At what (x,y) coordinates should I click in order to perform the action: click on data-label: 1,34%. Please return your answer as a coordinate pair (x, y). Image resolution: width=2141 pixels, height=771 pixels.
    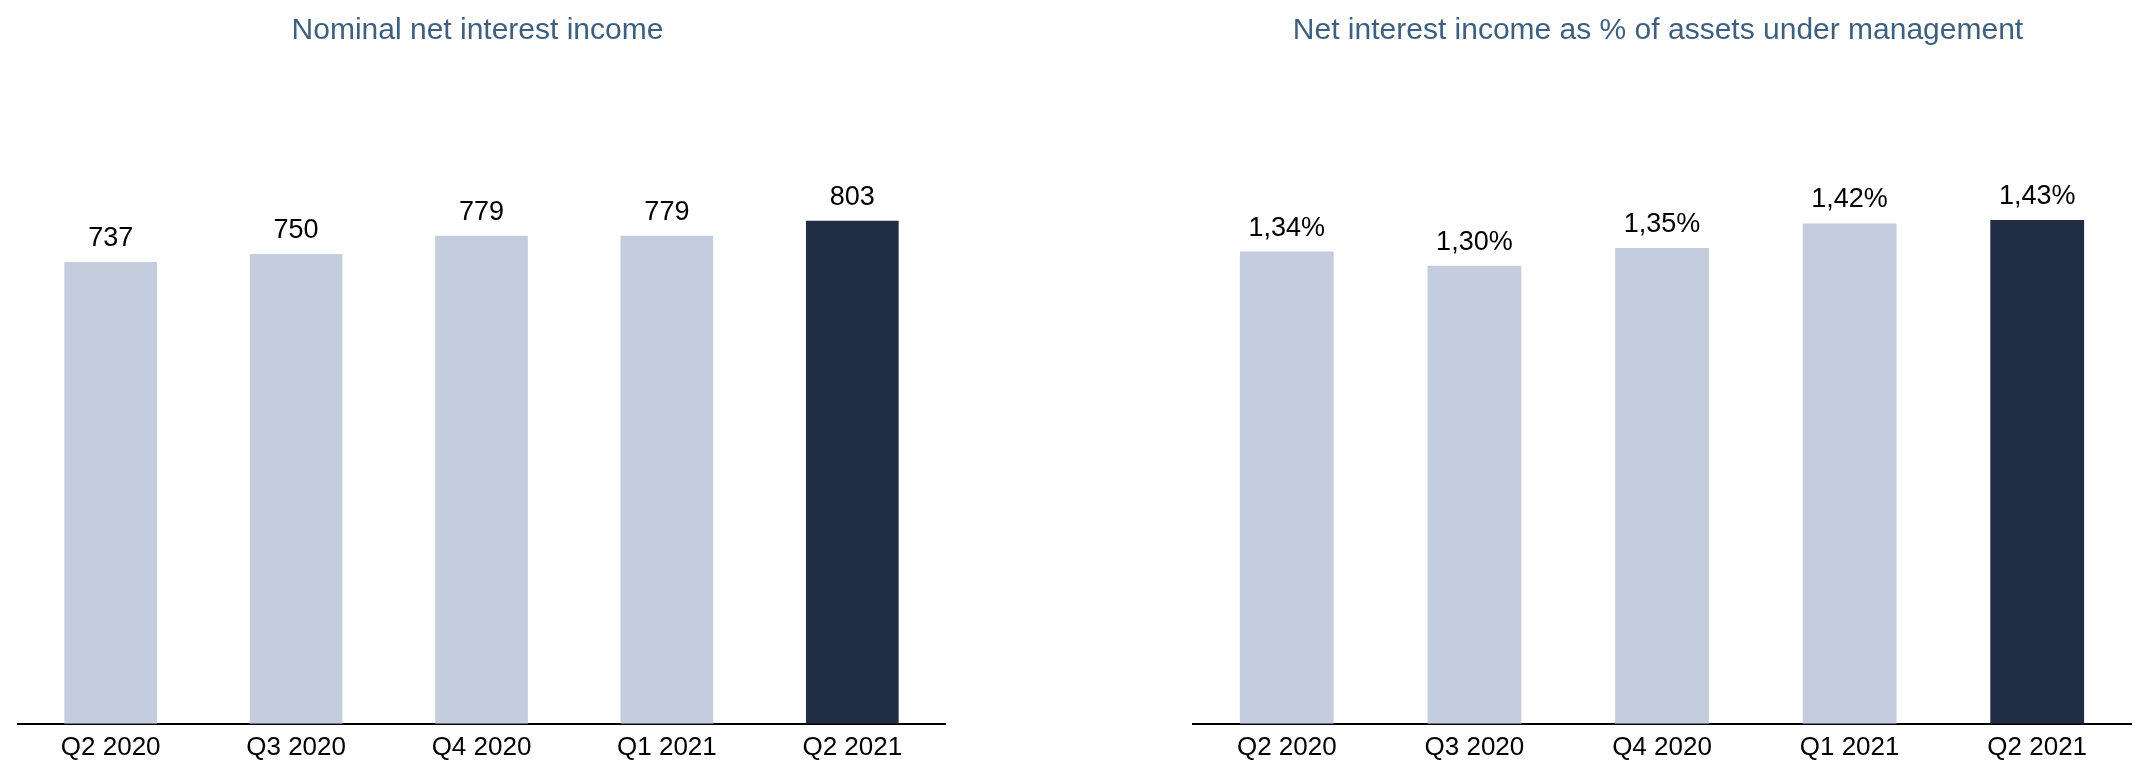
    Looking at the image, I should click on (1287, 226).